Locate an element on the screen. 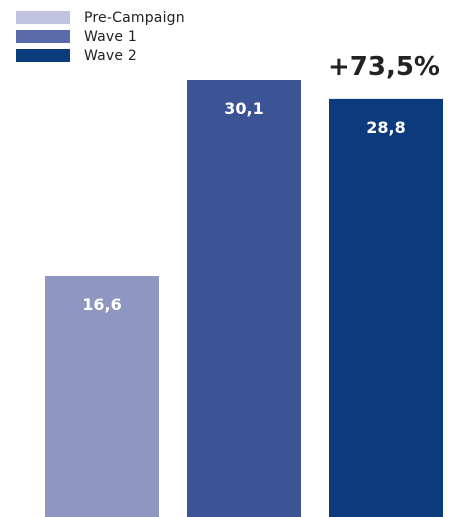 The width and height of the screenshot is (468, 517). legend-item-wave-2: Wave 2 is located at coordinates (100, 55).